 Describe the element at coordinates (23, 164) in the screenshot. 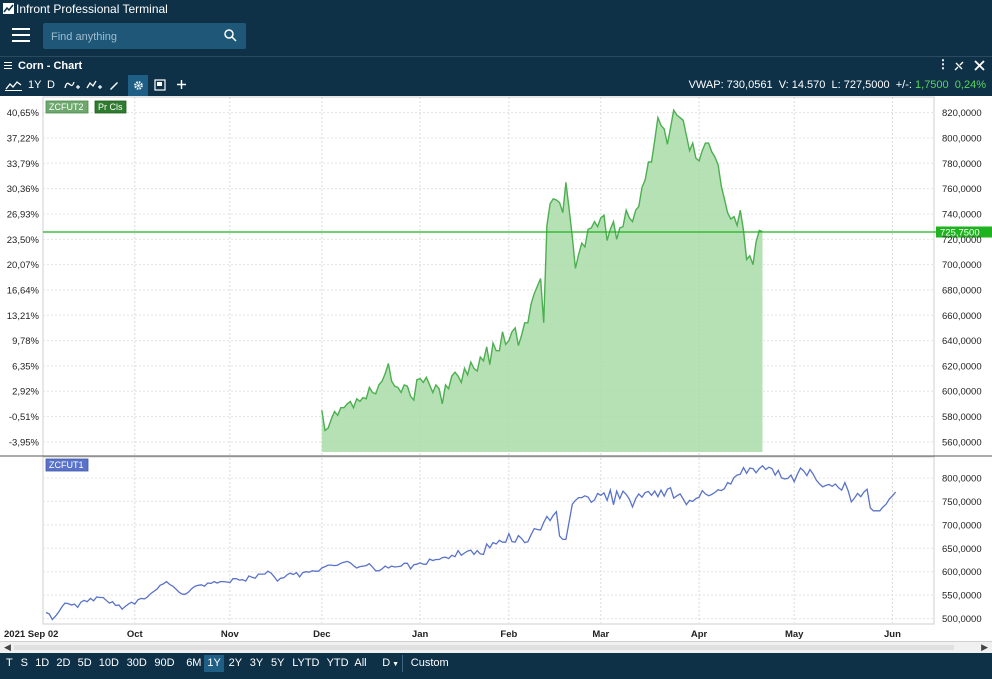

I see `upper-left-tick: 33,79%` at that location.